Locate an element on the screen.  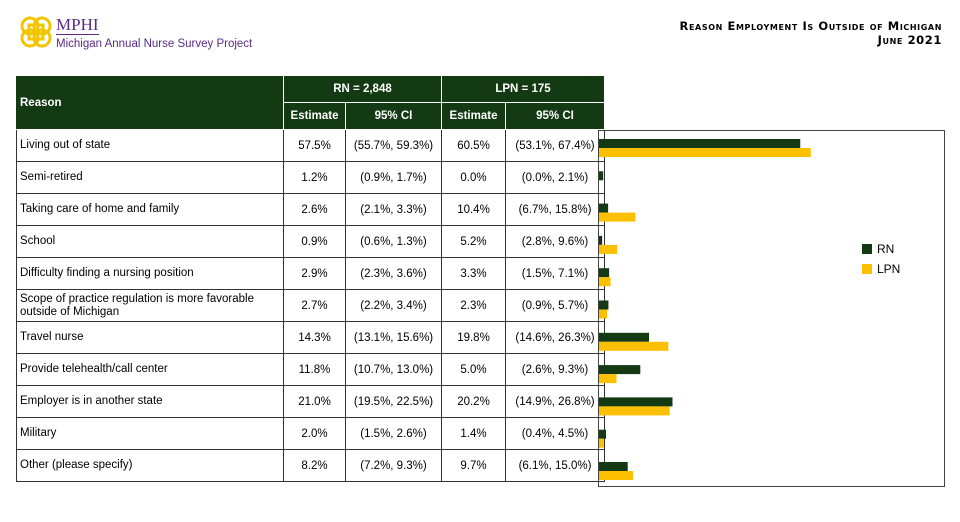
rn-estimate-cell: 8.2% is located at coordinates (314, 465).